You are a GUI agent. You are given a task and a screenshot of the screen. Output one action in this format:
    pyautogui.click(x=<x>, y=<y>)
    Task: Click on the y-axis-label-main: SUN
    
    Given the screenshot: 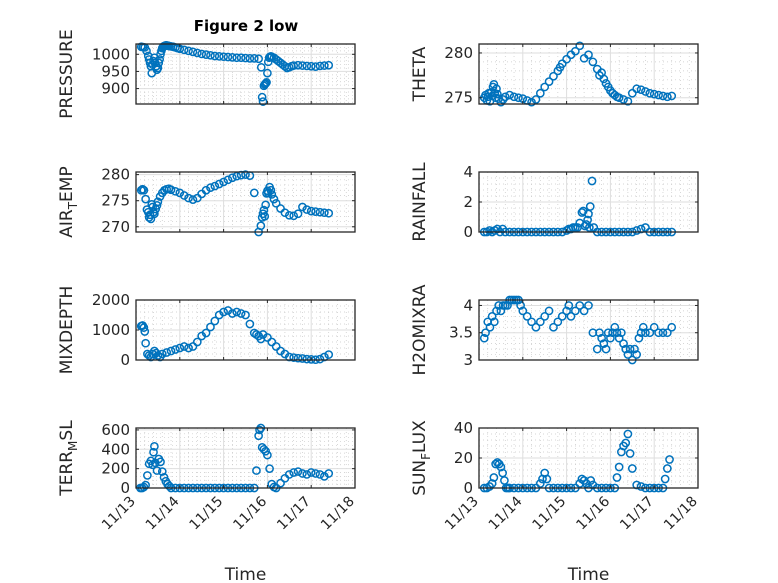 What is the action you would take?
    pyautogui.click(x=420, y=478)
    